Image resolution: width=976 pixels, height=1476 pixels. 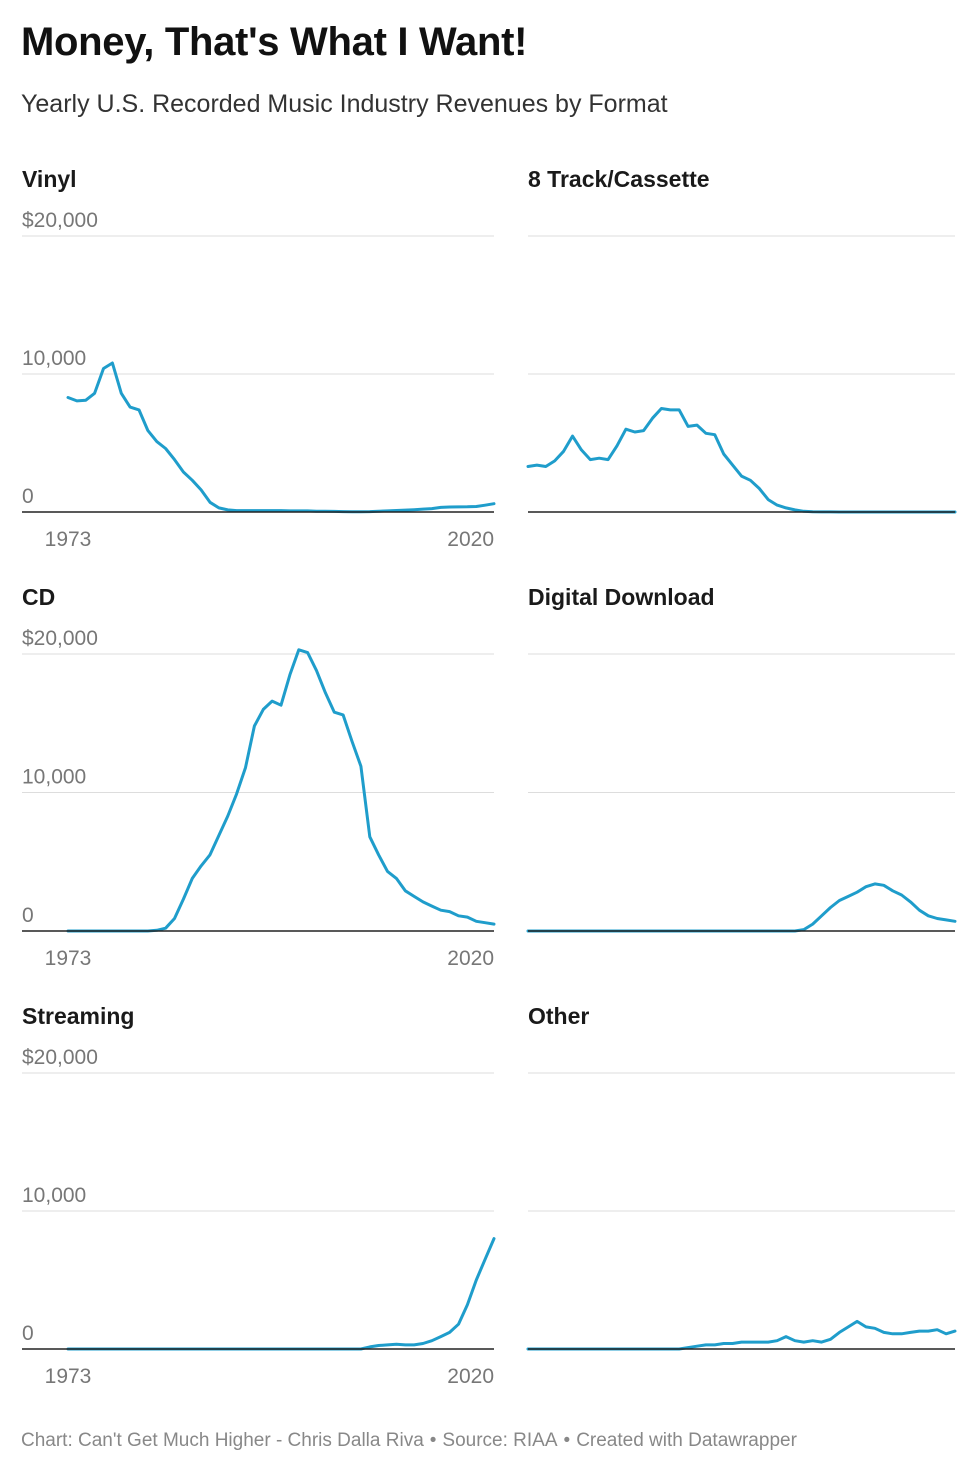 What do you see at coordinates (28, 915) in the screenshot?
I see `cd-y-tick-label: 0` at bounding box center [28, 915].